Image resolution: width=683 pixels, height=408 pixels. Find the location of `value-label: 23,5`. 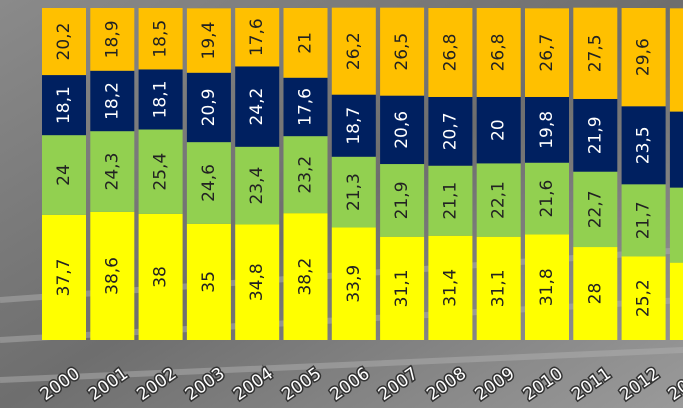

value-label: 23,5 is located at coordinates (644, 145).